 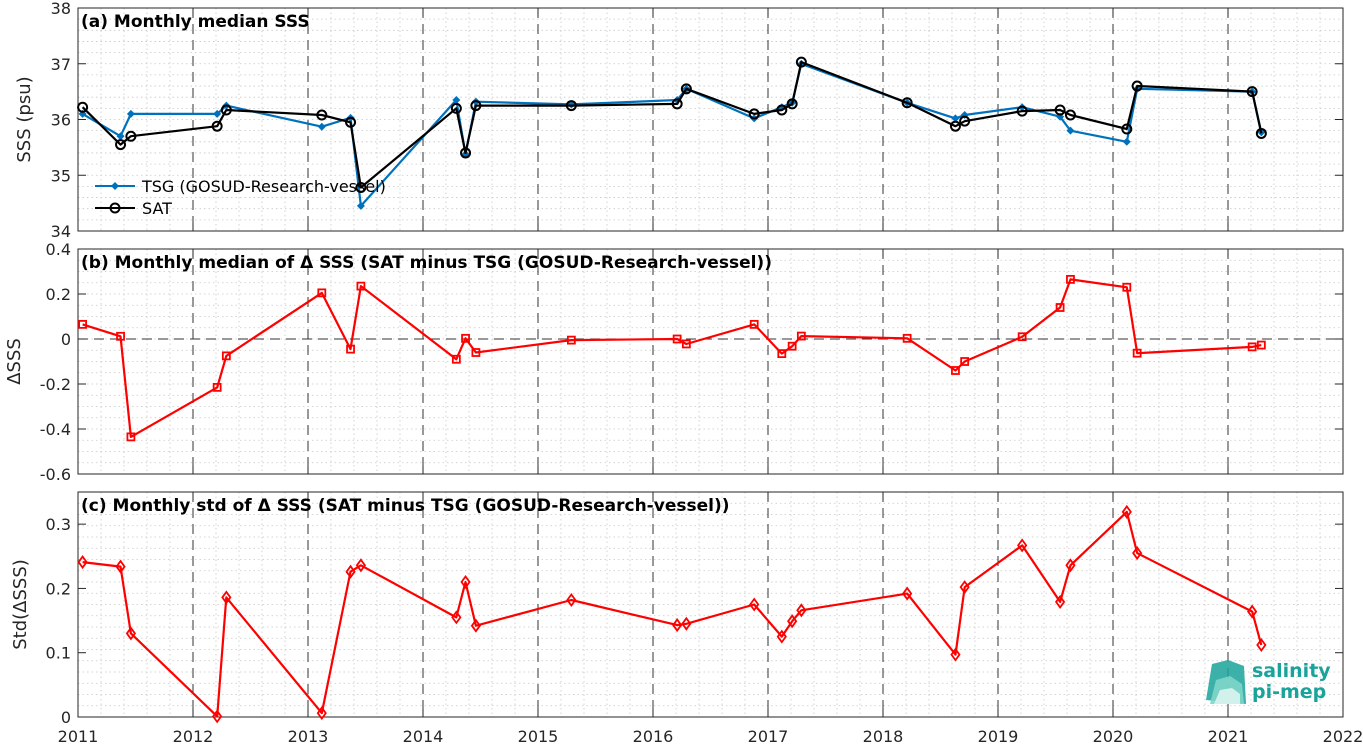 What do you see at coordinates (157, 208) in the screenshot?
I see `legend-sat-label: SAT` at bounding box center [157, 208].